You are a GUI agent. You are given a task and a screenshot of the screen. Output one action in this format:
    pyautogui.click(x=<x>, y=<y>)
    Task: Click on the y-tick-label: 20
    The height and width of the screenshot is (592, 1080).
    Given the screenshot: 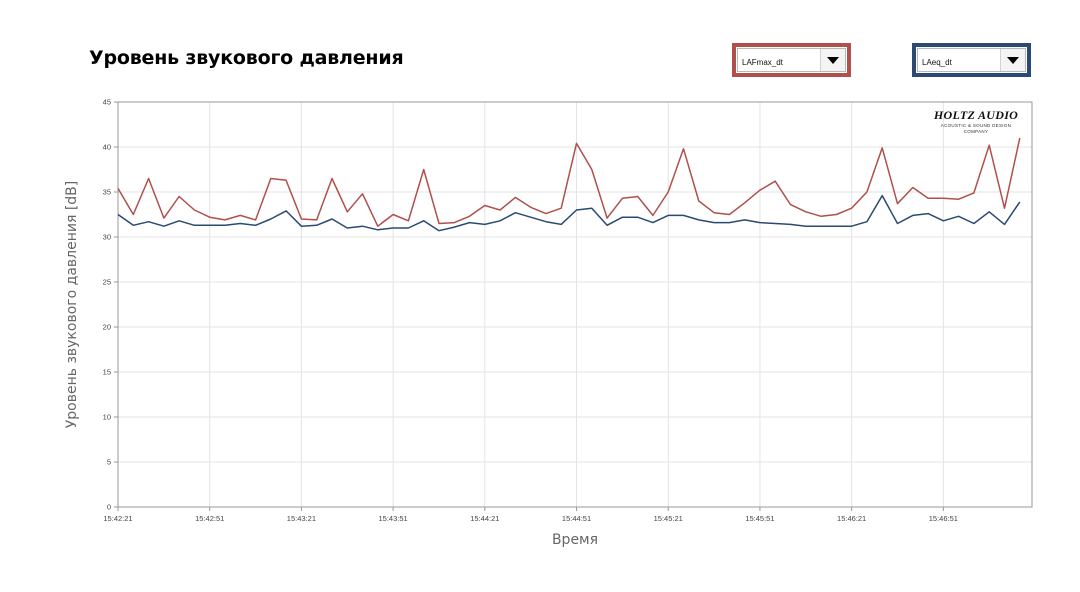 What is the action you would take?
    pyautogui.click(x=107, y=327)
    